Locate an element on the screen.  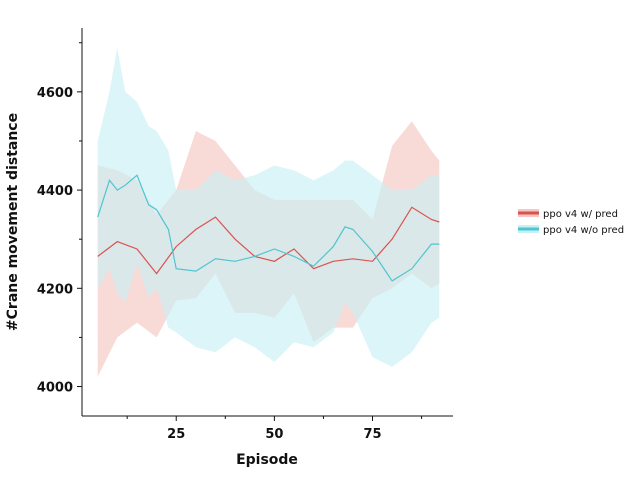
x-axis-ticks: 25 50 75 is located at coordinates (274, 429).